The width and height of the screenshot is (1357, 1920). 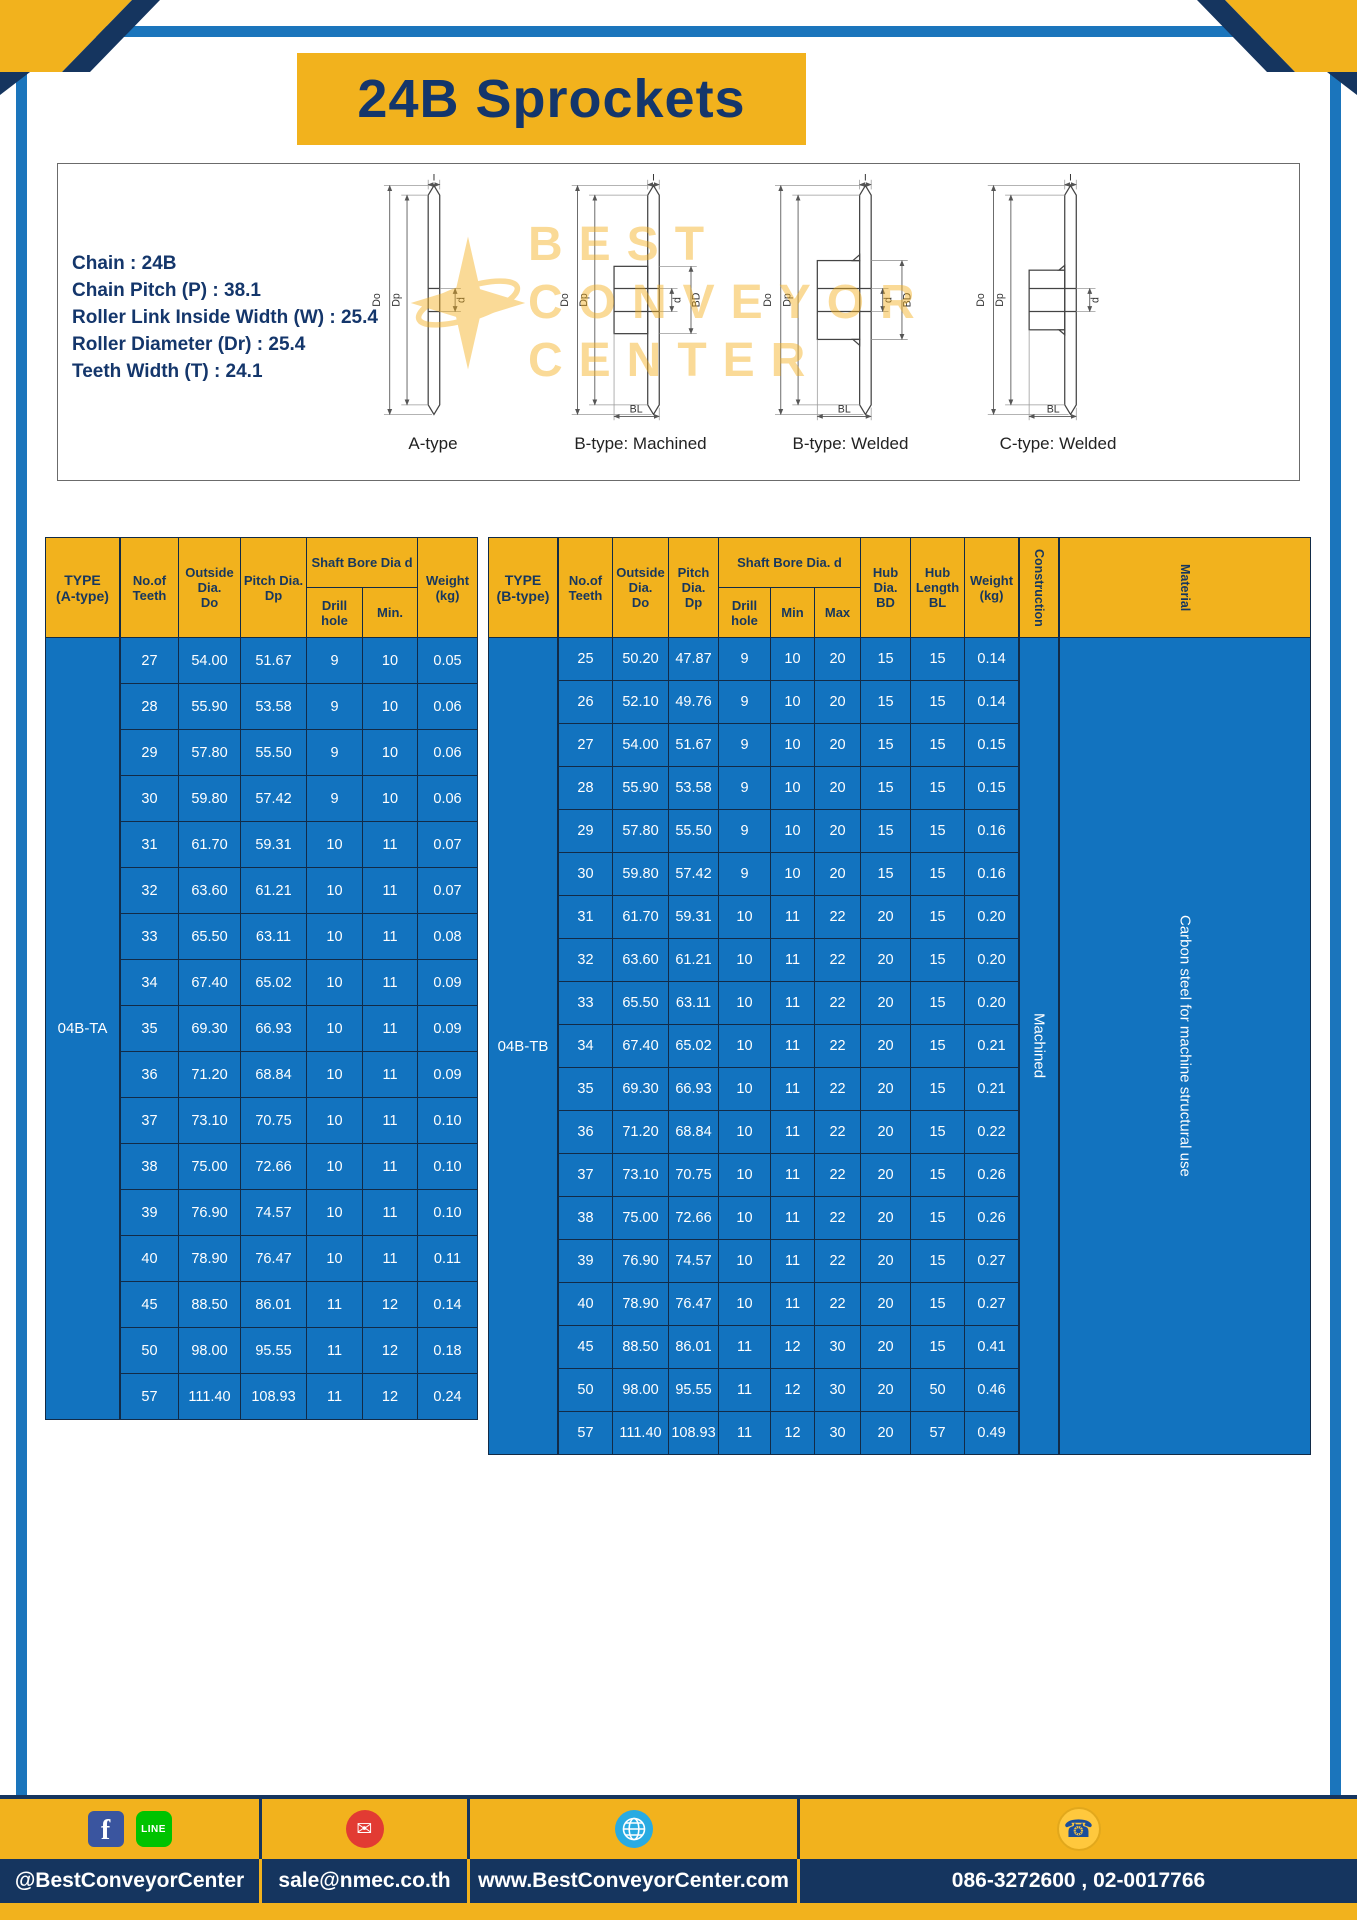 What do you see at coordinates (789, 1003) in the screenshot?
I see `table-row: 33 65.50 63.11 10 11 22 20 15 0.20` at bounding box center [789, 1003].